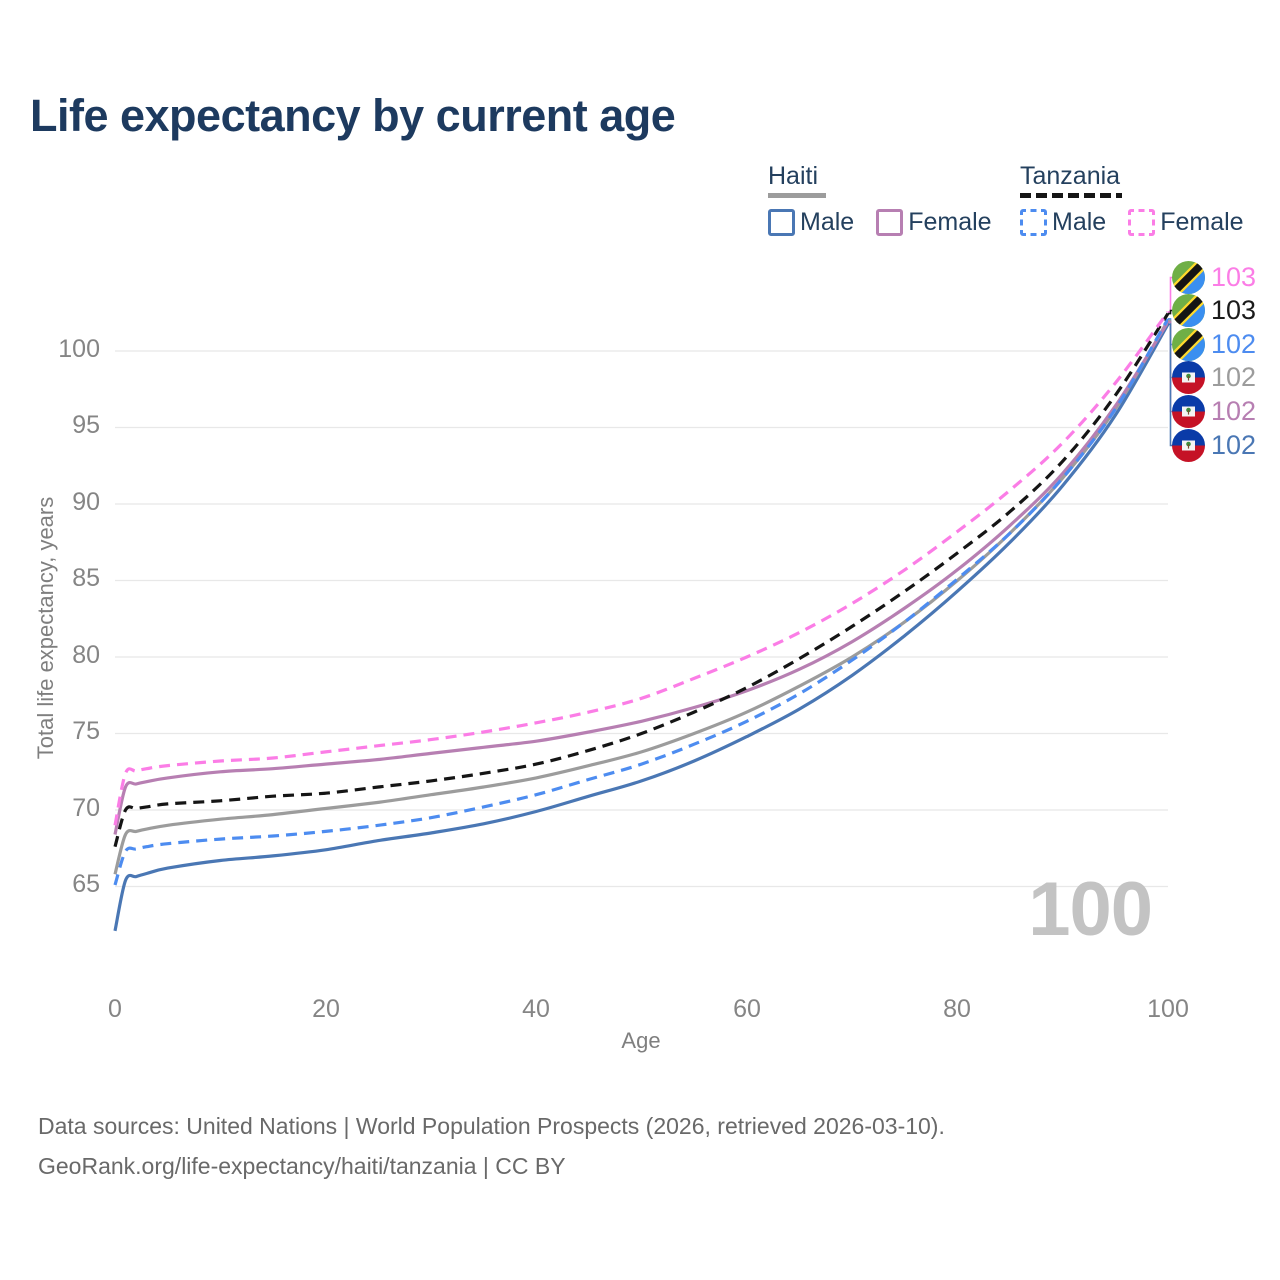  Describe the element at coordinates (115, 1009) in the screenshot. I see `x-tick-label: 0` at that location.